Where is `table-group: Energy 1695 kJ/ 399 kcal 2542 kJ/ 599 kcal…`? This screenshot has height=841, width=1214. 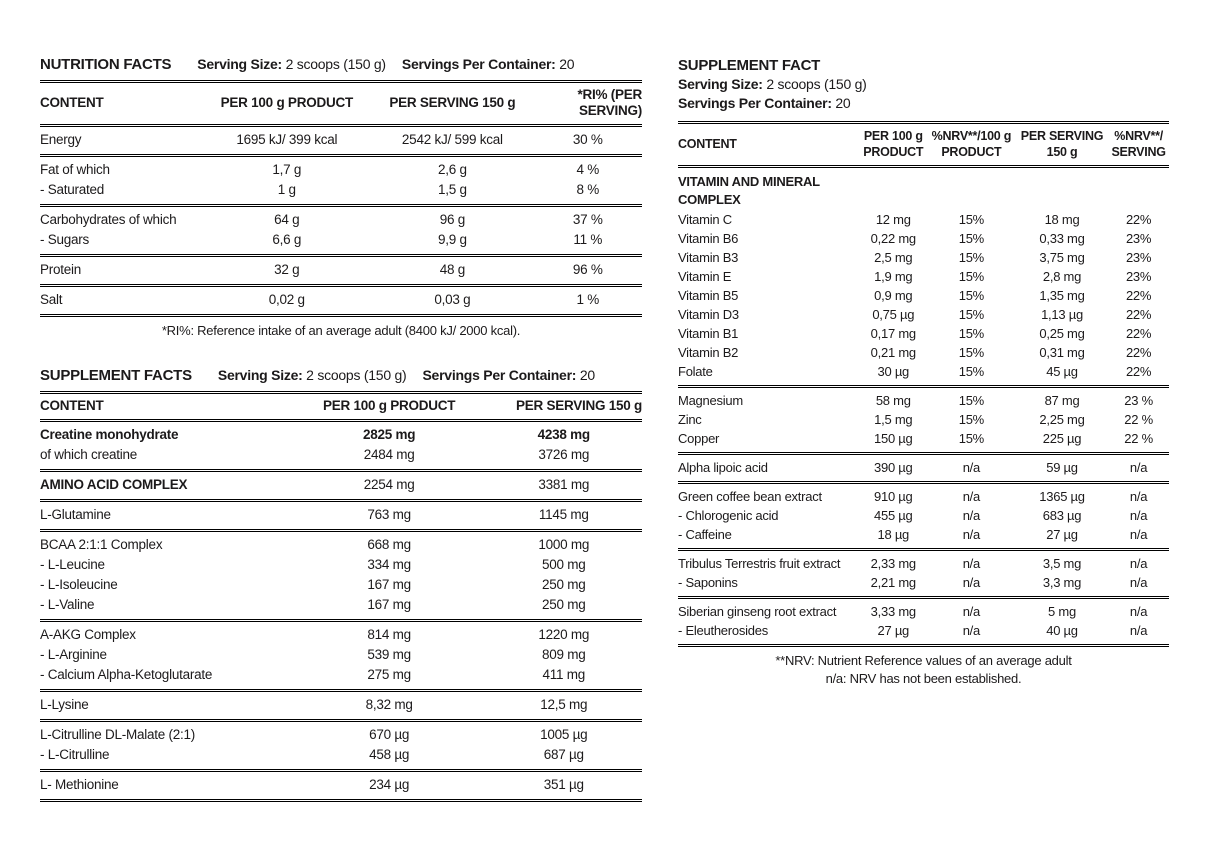 table-group: Energy 1695 kJ/ 399 kcal 2542 kJ/ 599 kcal… is located at coordinates (341, 140).